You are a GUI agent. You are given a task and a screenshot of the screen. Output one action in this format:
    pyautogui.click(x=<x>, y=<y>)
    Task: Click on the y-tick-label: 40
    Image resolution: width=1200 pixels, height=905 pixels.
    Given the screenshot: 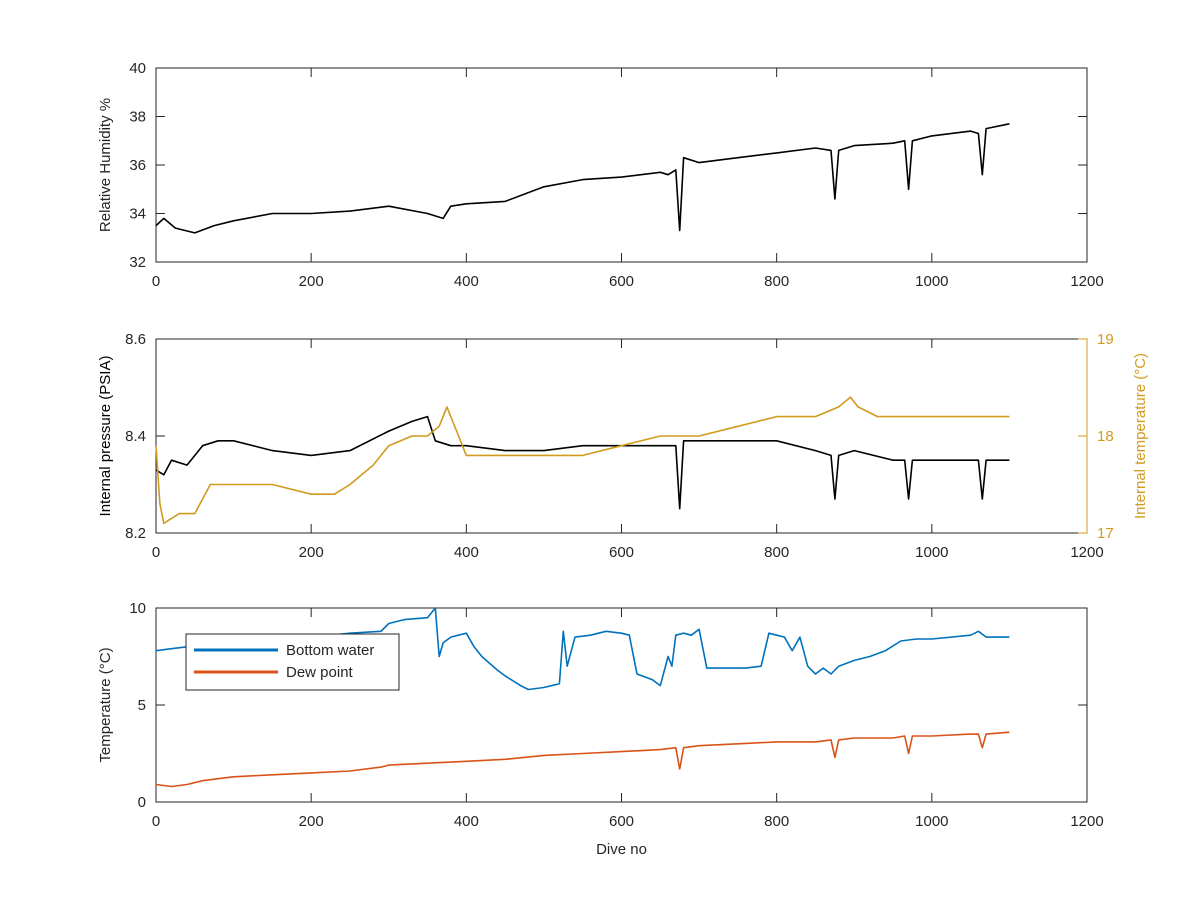 What is the action you would take?
    pyautogui.click(x=137, y=68)
    